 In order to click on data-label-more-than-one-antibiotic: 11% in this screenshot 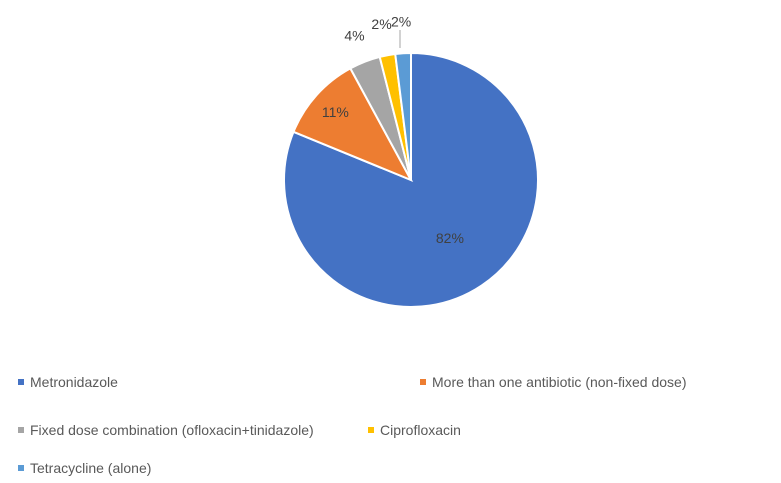, I will do `click(335, 112)`.